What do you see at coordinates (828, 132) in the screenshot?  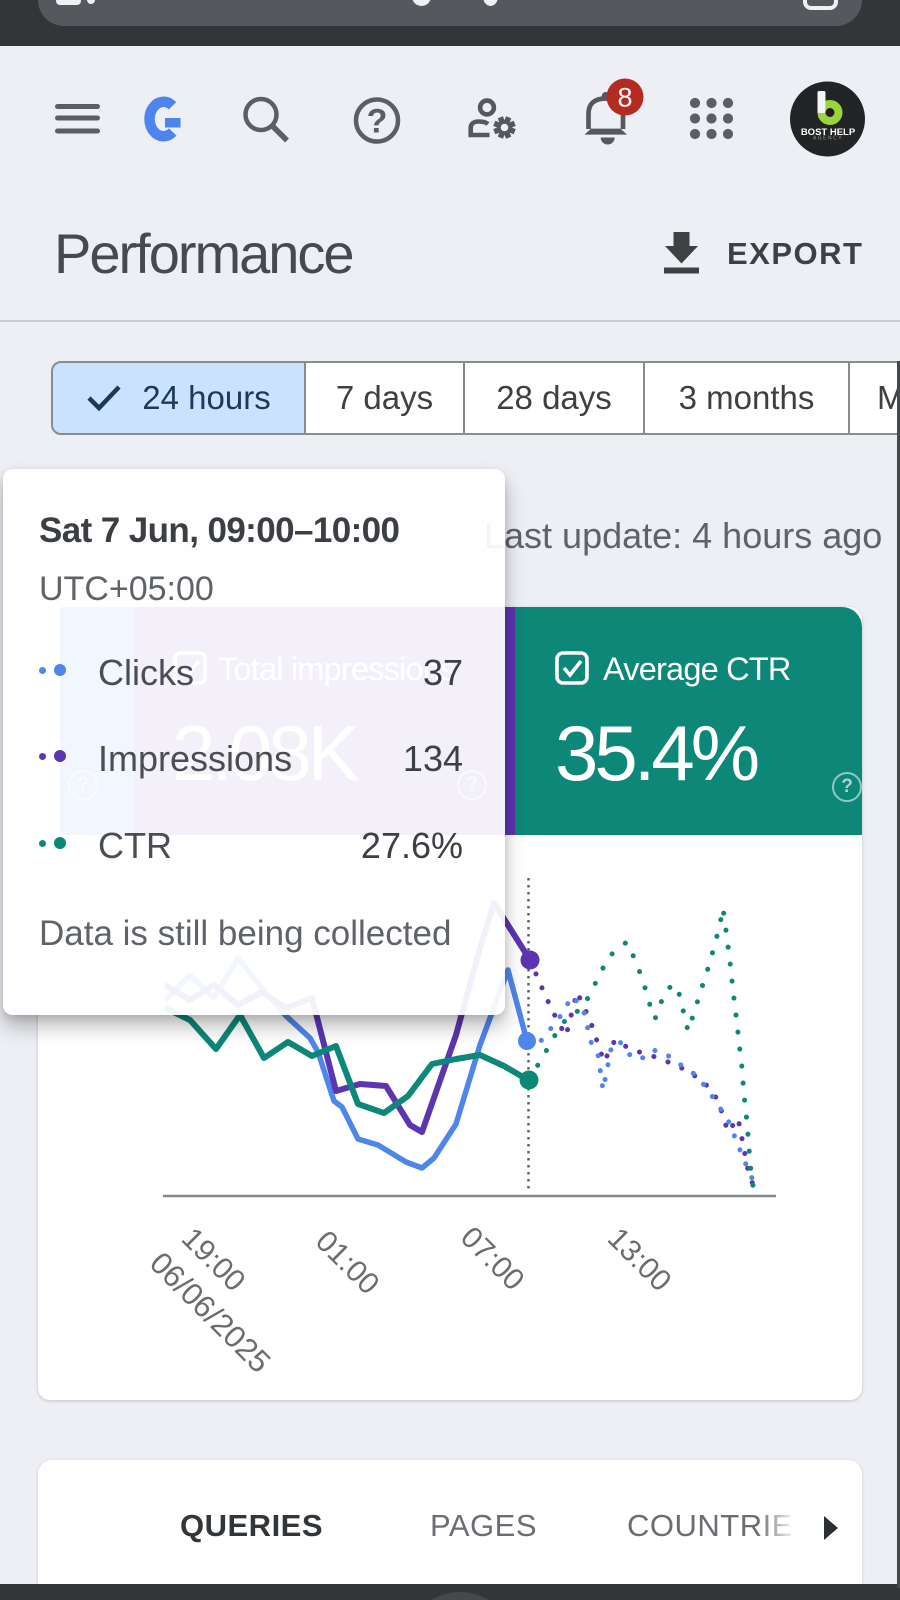 I see `svg-text: BOST HELP` at bounding box center [828, 132].